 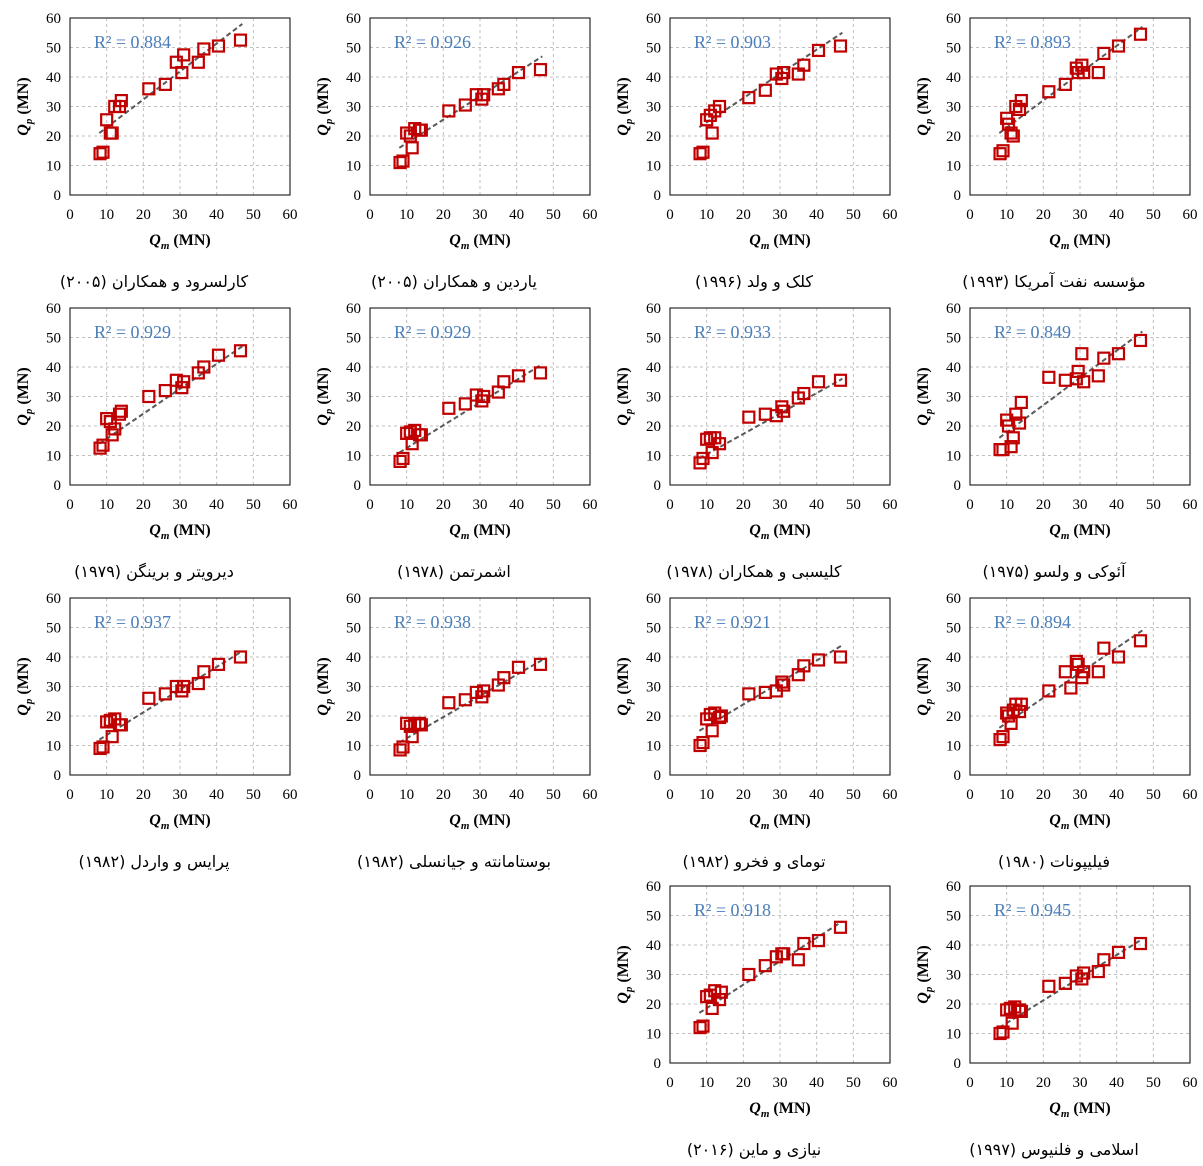 I want to click on trendline, so click(x=1070, y=679).